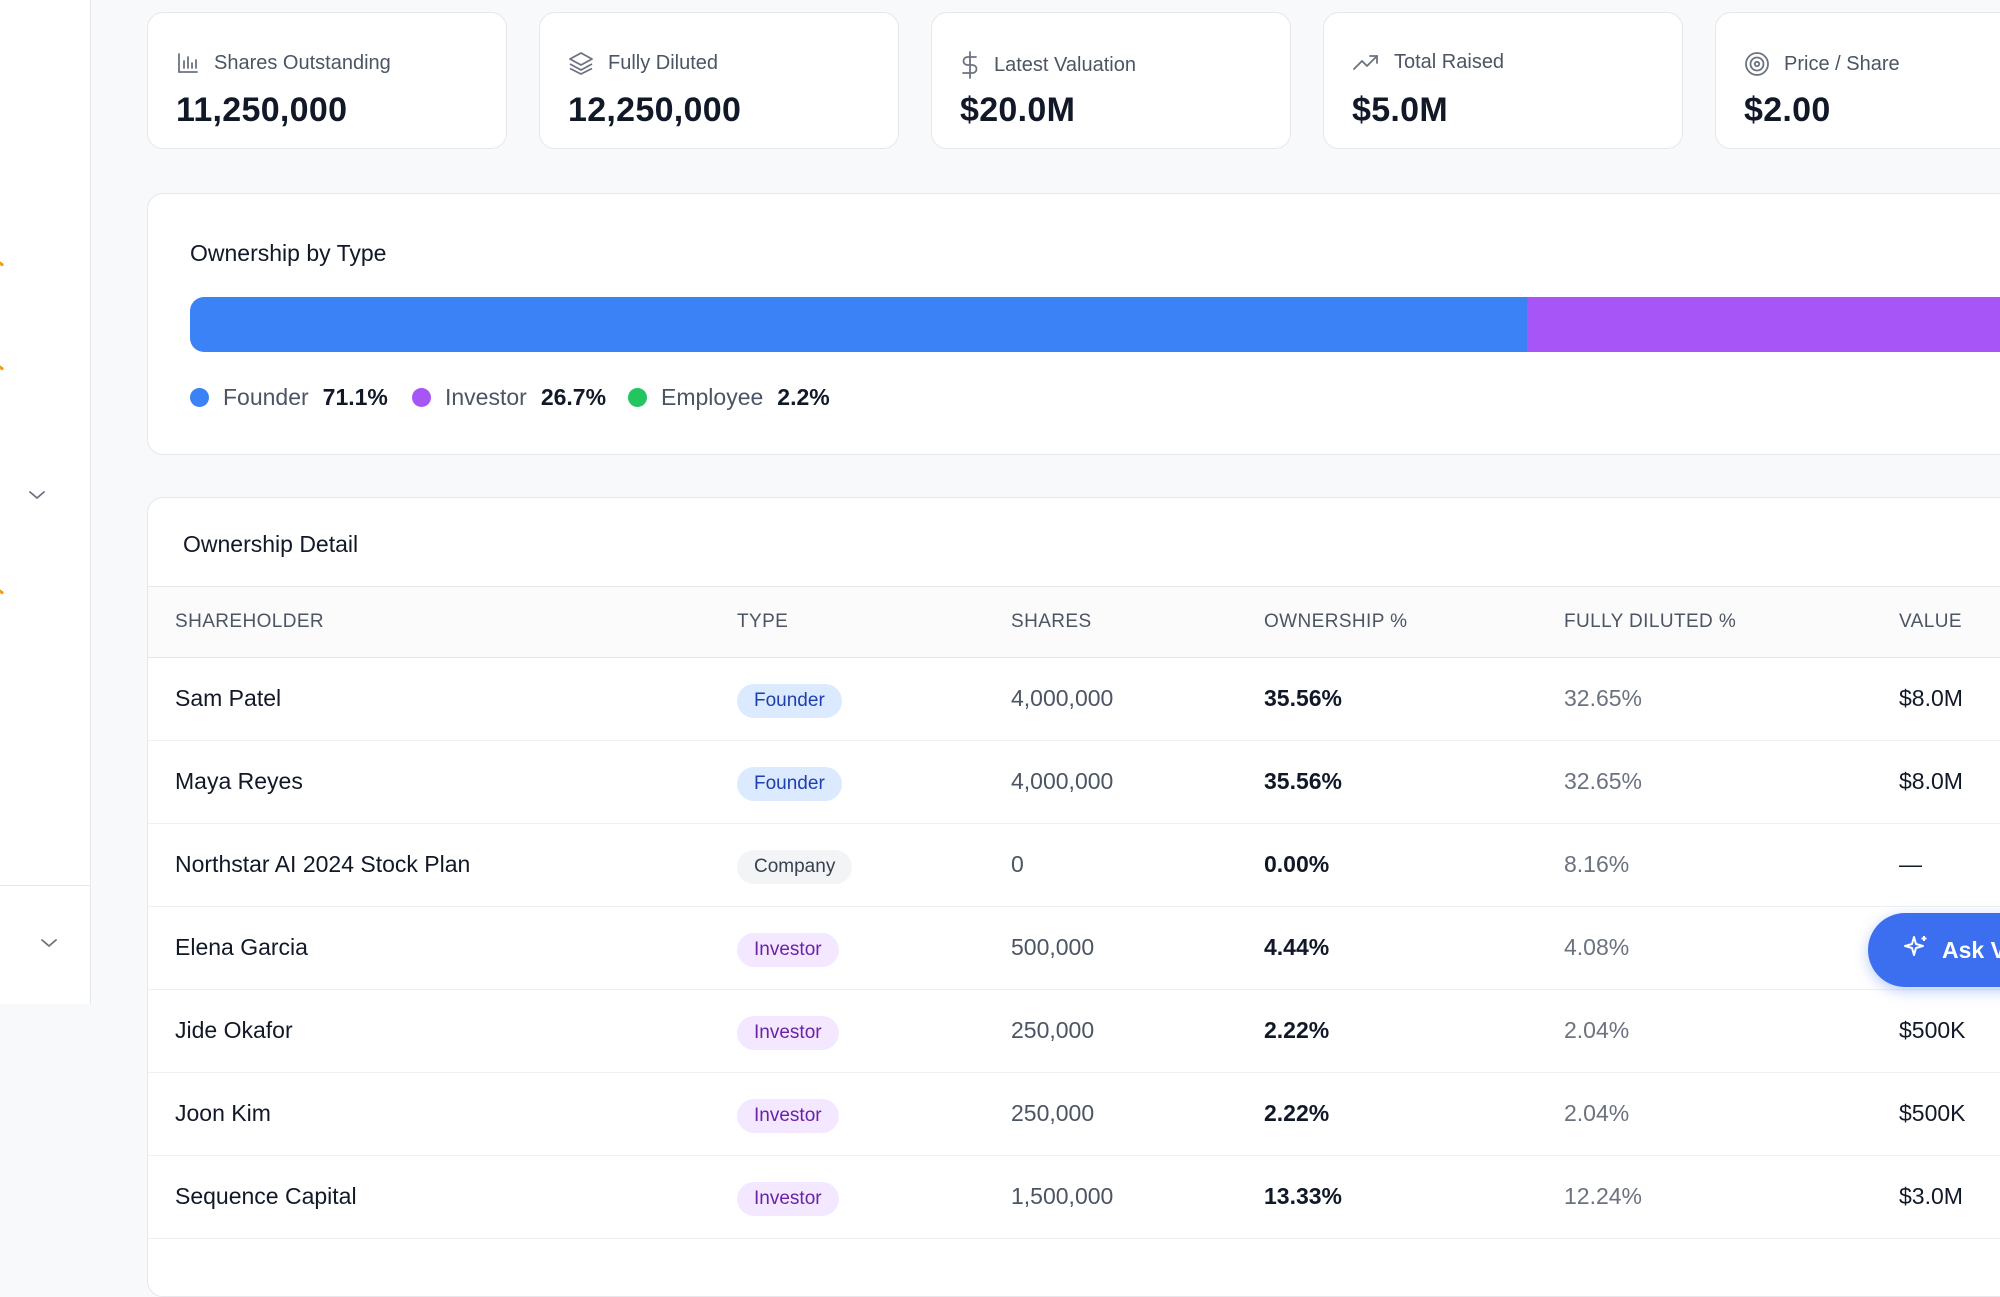 Image resolution: width=2000 pixels, height=1297 pixels. I want to click on column-header-value: VALUE, so click(1930, 621).